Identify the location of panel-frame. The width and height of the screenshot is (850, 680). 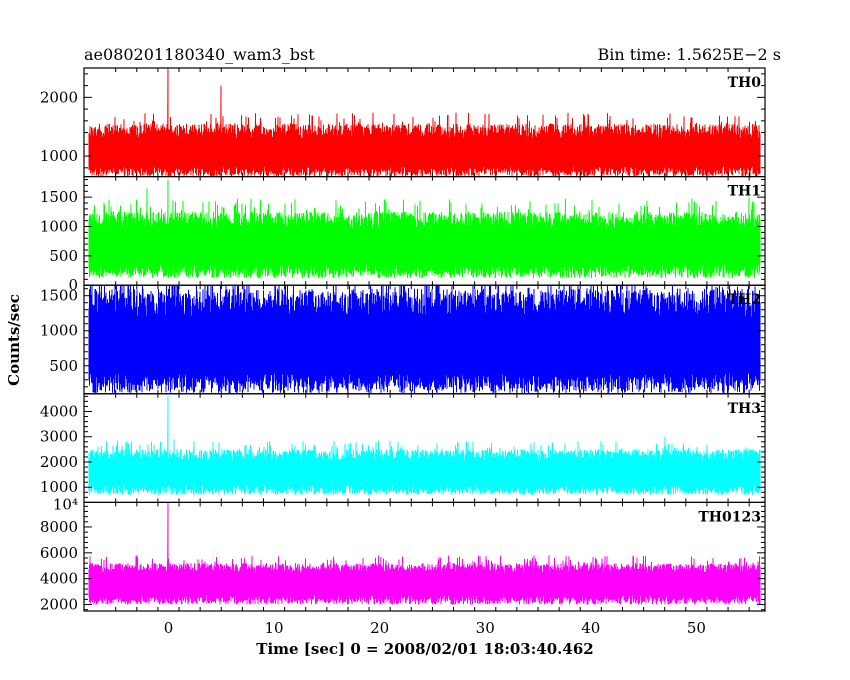
(424, 556).